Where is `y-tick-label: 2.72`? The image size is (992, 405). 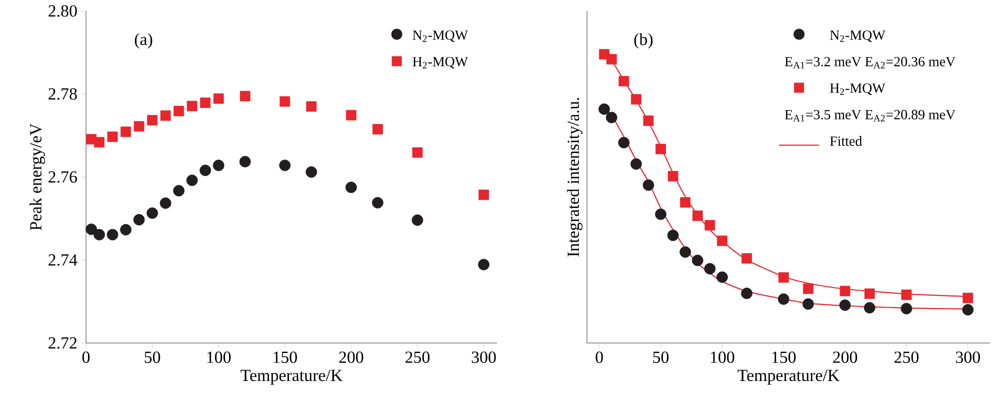 y-tick-label: 2.72 is located at coordinates (62, 343).